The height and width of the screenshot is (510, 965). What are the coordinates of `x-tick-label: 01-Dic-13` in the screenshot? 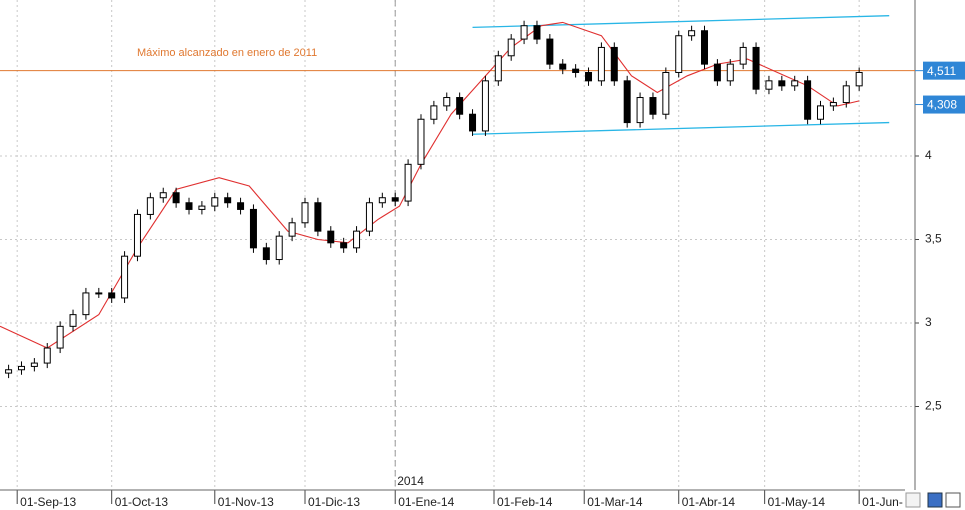 It's located at (334, 502).